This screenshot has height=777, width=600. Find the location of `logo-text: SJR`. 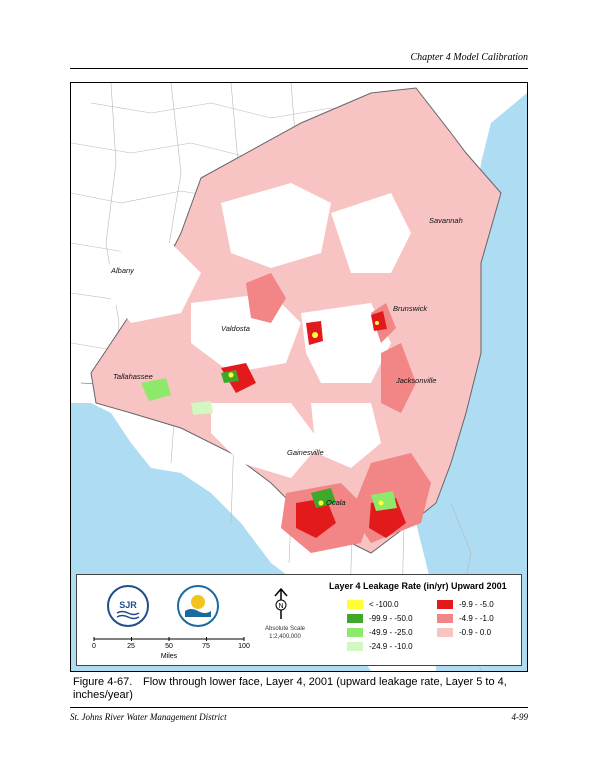

logo-text: SJR is located at coordinates (128, 605).